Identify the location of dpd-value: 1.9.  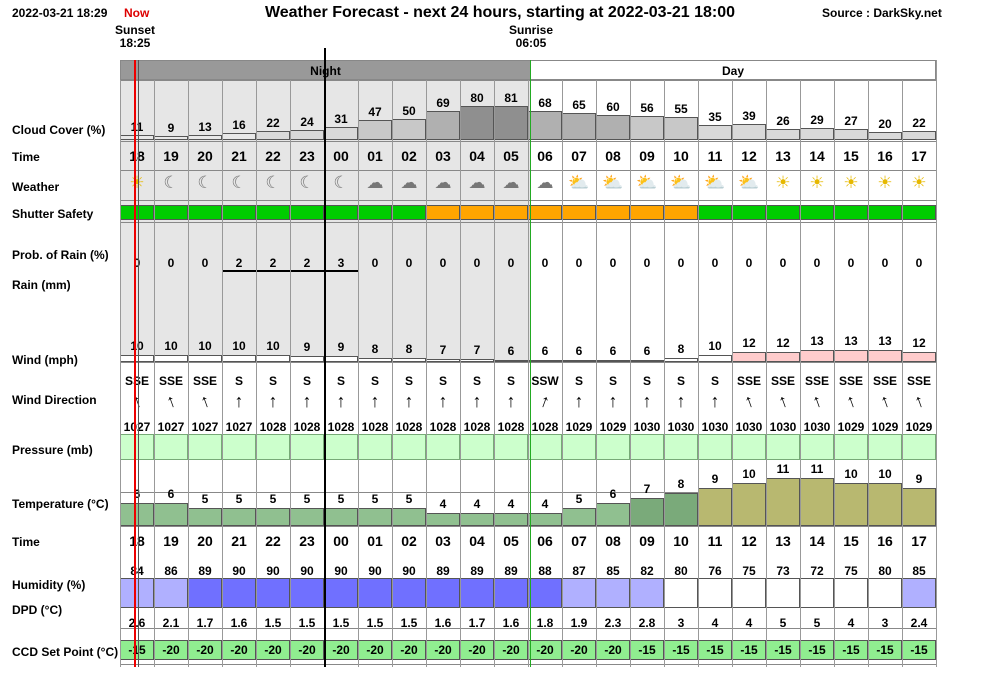
(579, 623).